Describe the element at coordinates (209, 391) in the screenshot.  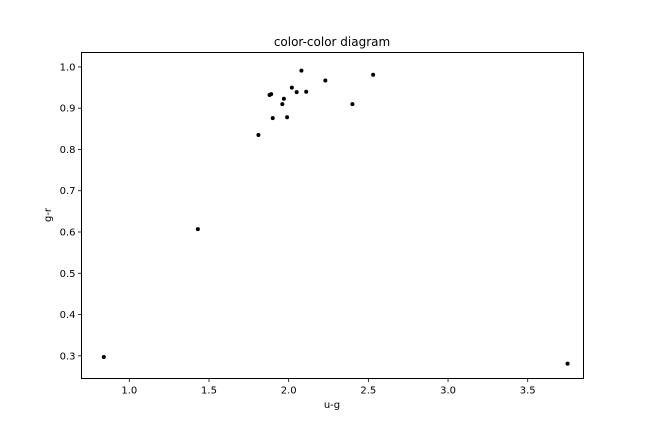
I see `x-tick-label: 1.5` at that location.